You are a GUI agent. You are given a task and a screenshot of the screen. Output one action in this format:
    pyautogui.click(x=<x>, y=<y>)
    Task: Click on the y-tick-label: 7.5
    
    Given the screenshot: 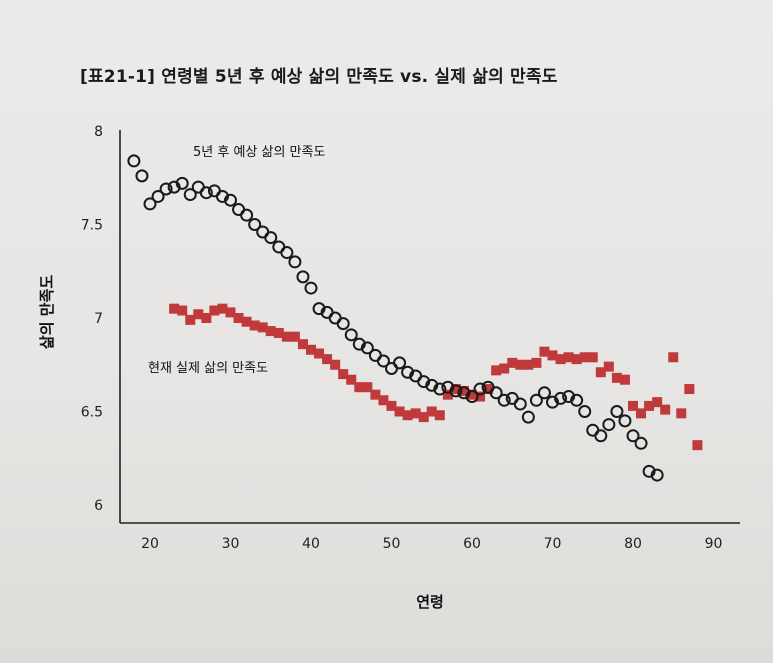 What is the action you would take?
    pyautogui.click(x=92, y=226)
    